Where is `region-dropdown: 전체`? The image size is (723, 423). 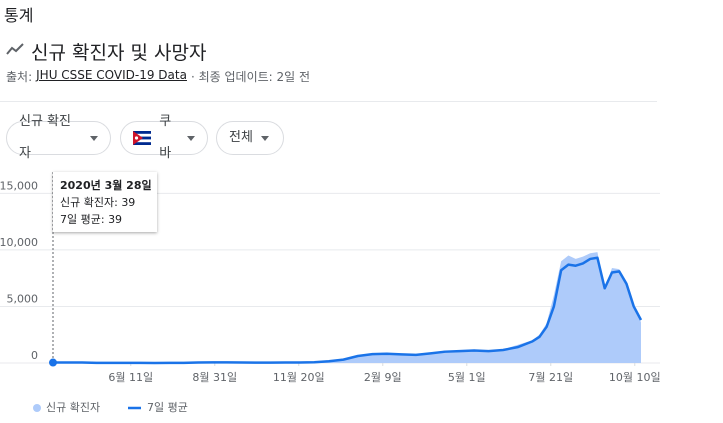
region-dropdown: 전체 is located at coordinates (250, 138).